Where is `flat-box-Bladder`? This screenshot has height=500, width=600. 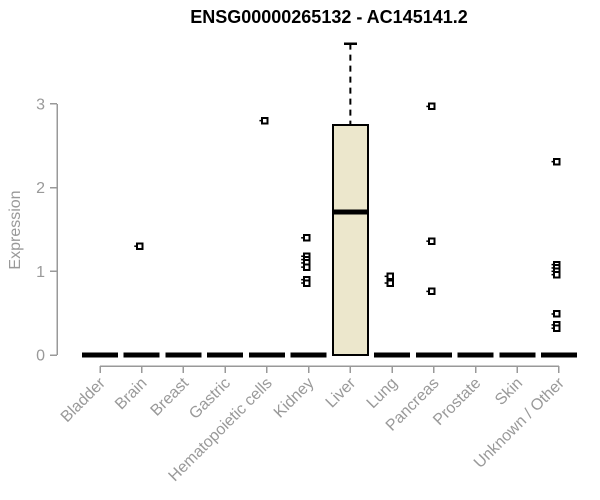 flat-box-Bladder is located at coordinates (100, 355).